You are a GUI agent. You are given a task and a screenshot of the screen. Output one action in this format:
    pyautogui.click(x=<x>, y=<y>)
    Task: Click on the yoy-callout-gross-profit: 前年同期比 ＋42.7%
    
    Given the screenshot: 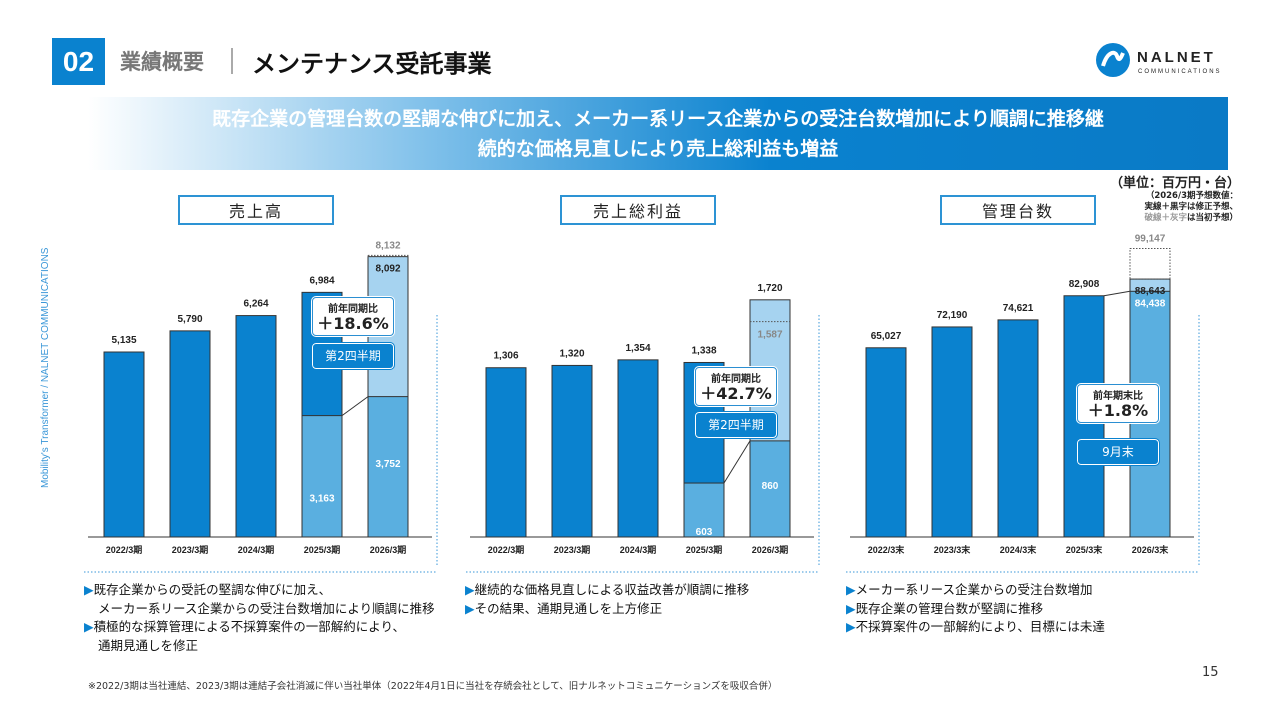 What is the action you would take?
    pyautogui.click(x=736, y=386)
    